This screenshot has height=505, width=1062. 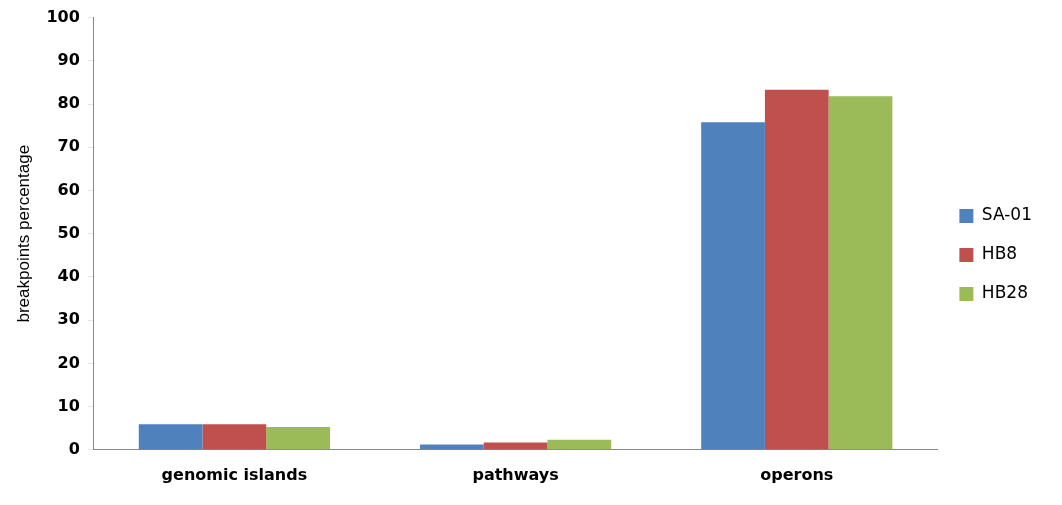 I want to click on x-tick-label: pathways, so click(x=515, y=474).